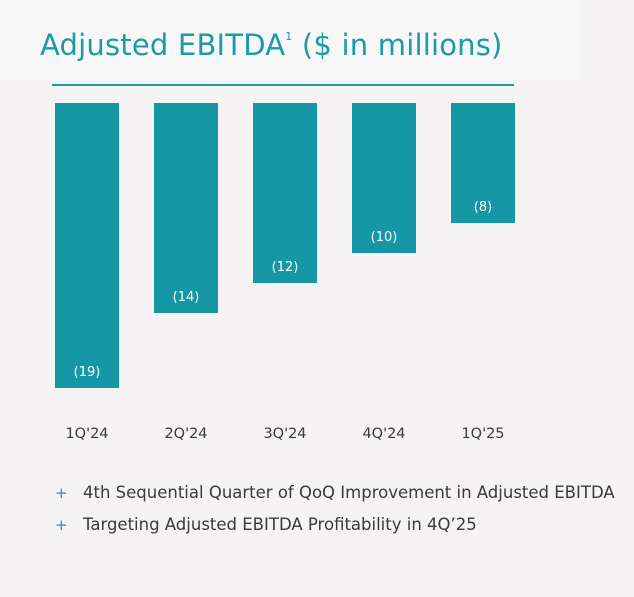  Describe the element at coordinates (482, 434) in the screenshot. I see `x-tick-label: 1Q'25` at that location.